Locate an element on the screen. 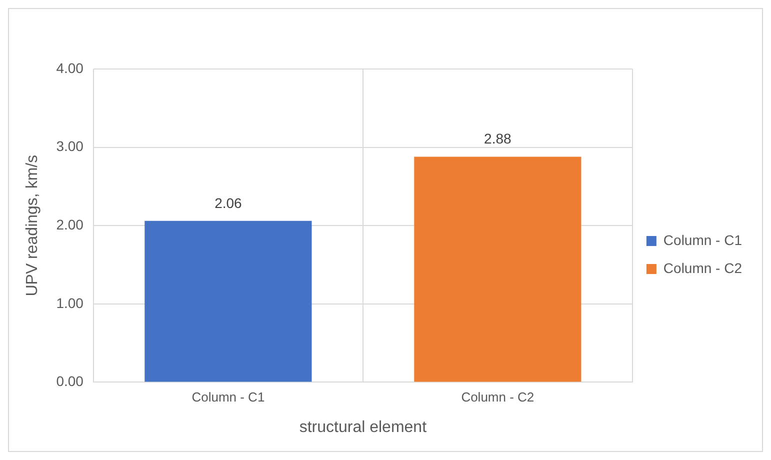 The image size is (771, 460). data-label: 2.88 is located at coordinates (498, 138).